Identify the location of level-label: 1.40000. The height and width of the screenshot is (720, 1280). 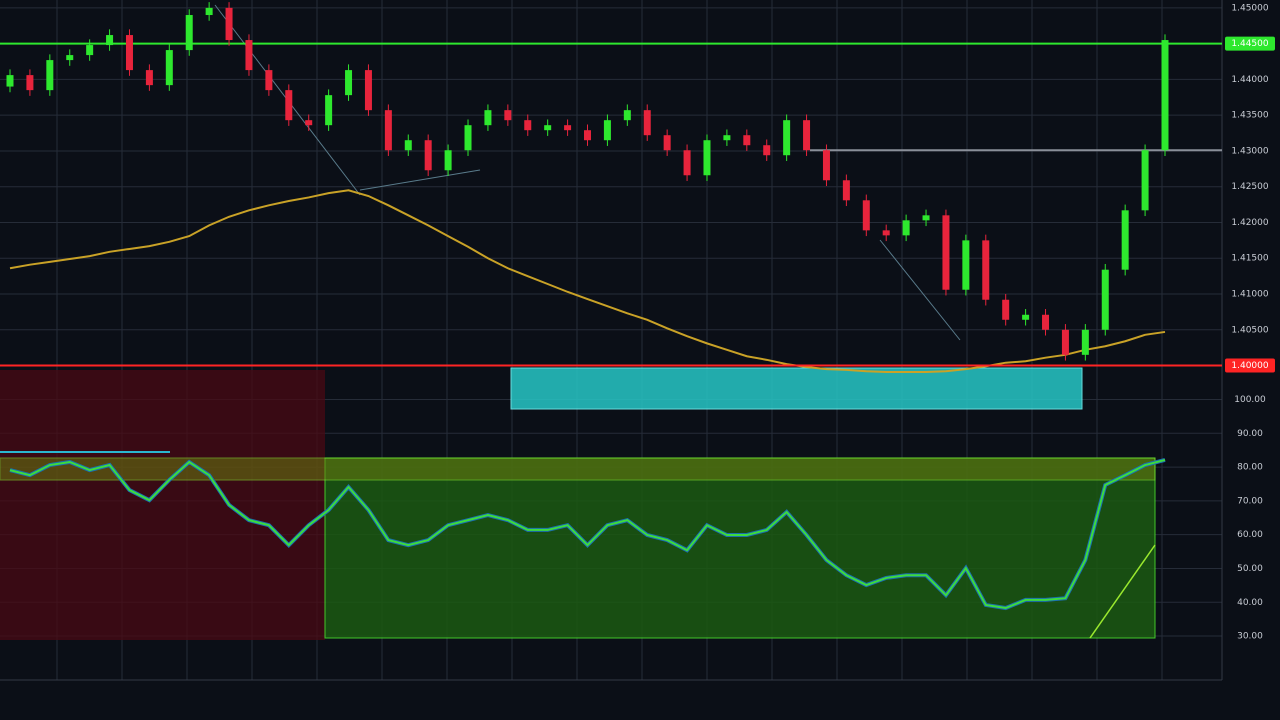
(1249, 366).